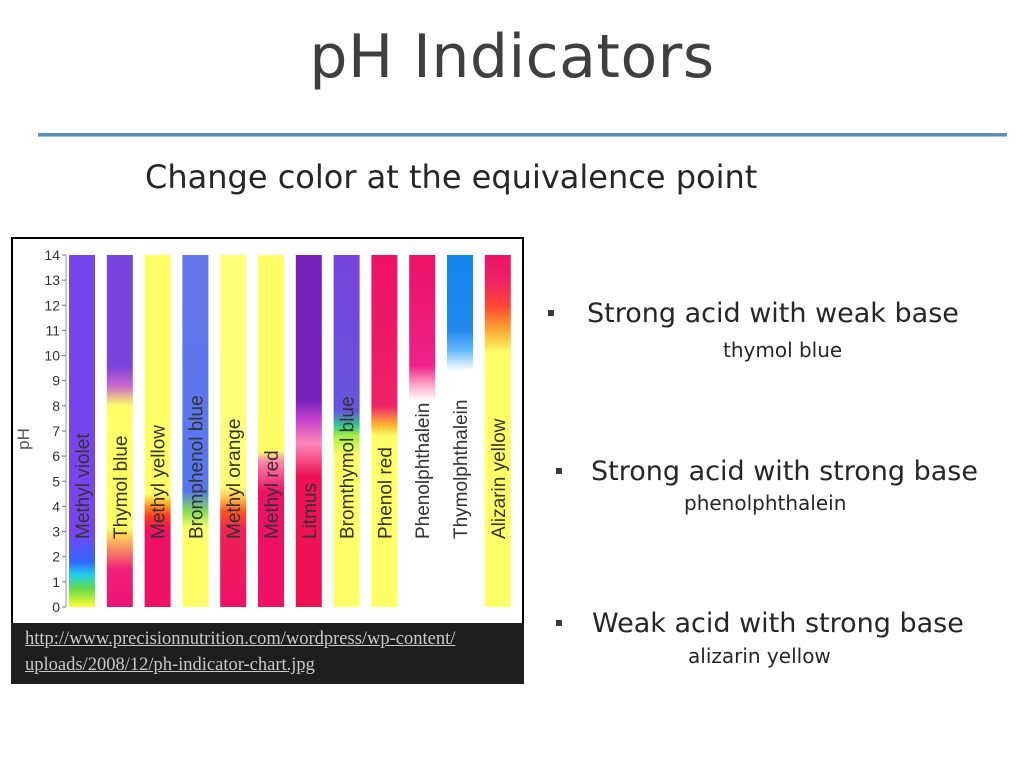 The height and width of the screenshot is (768, 1024). What do you see at coordinates (765, 503) in the screenshot?
I see `bullet-sub-text: phenolphthalein` at bounding box center [765, 503].